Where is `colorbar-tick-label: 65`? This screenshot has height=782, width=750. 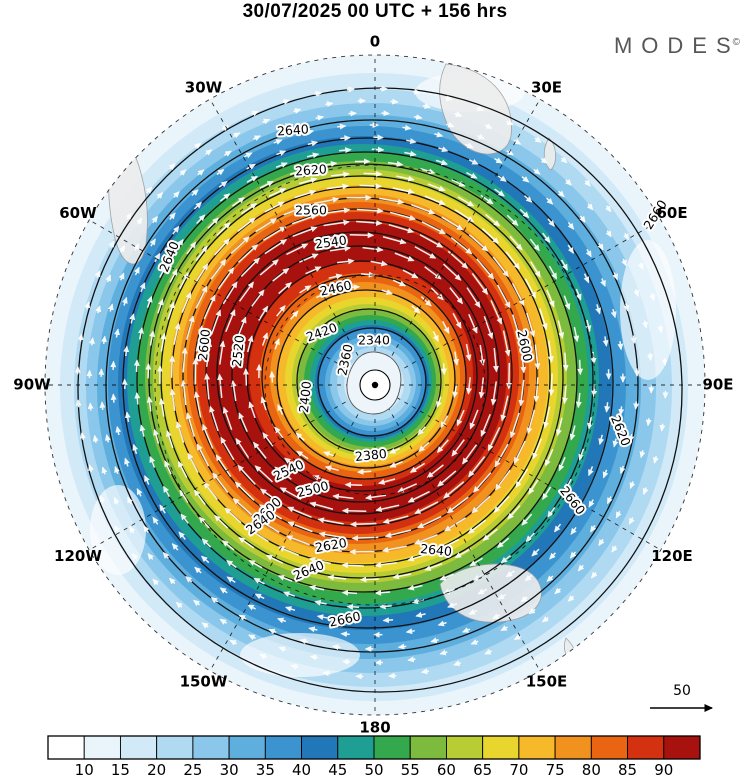
colorbar-tick-label: 65 is located at coordinates (482, 770).